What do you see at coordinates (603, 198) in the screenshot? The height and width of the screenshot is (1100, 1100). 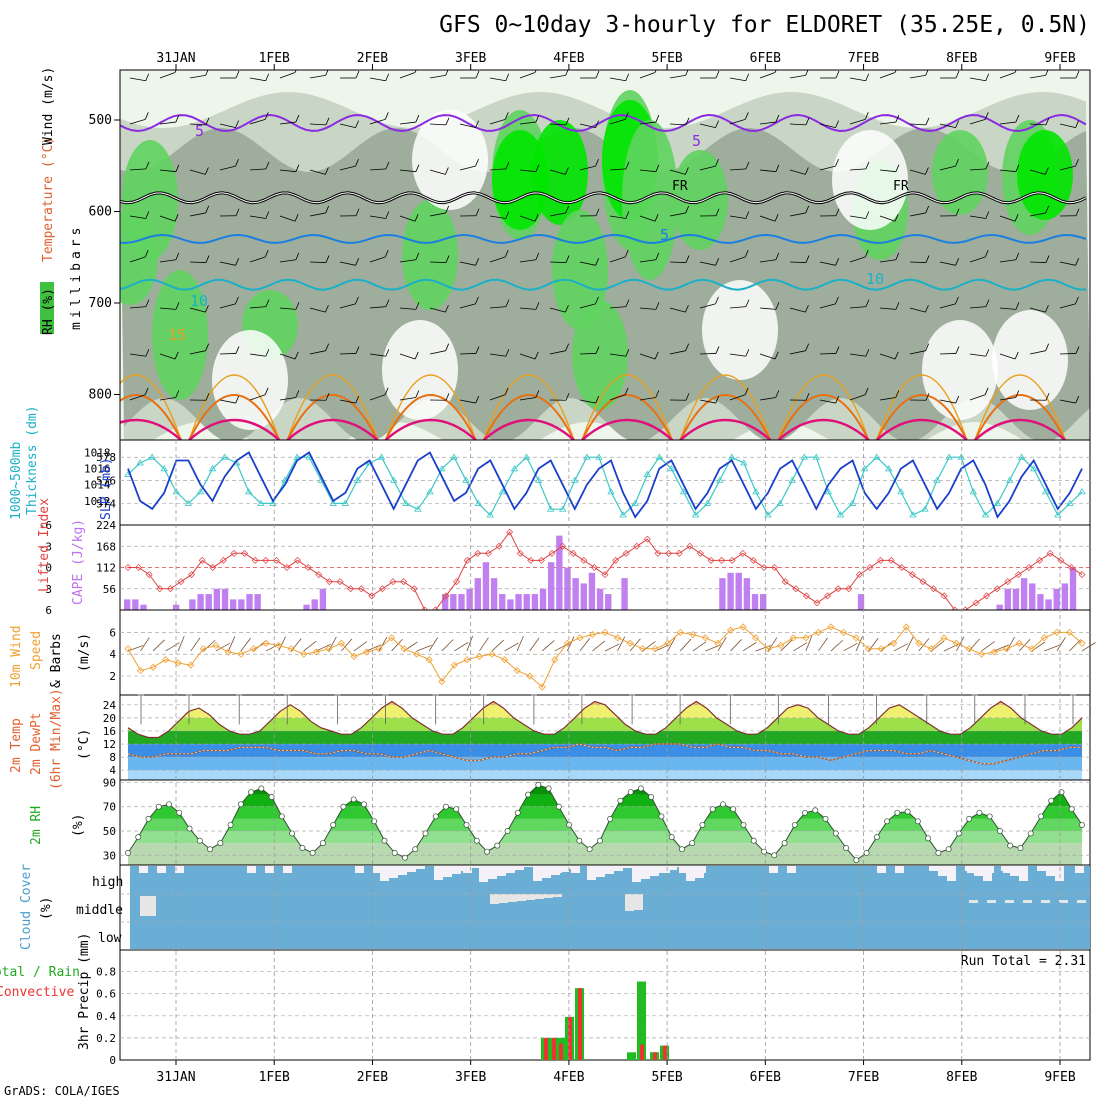 I see `contour-freezing-inner` at bounding box center [603, 198].